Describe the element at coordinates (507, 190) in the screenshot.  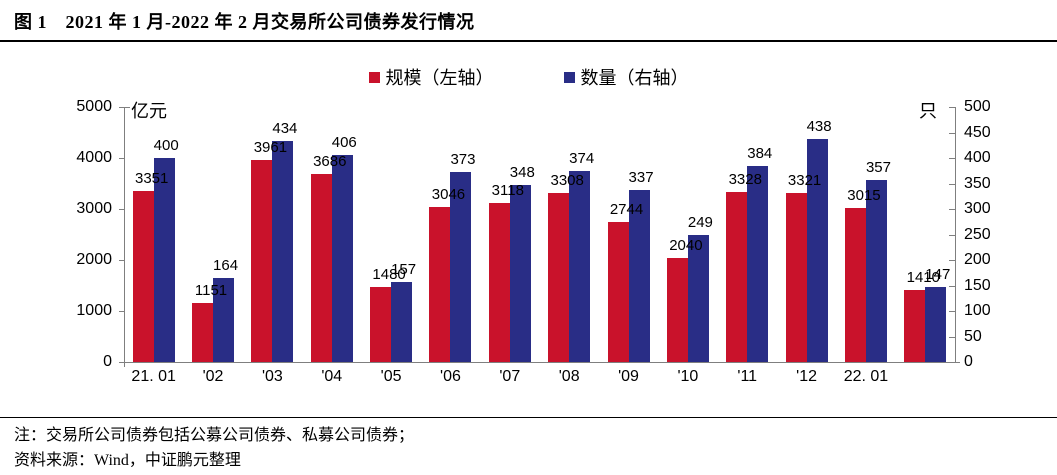
I see `bar-value-label-scale: 3118` at that location.